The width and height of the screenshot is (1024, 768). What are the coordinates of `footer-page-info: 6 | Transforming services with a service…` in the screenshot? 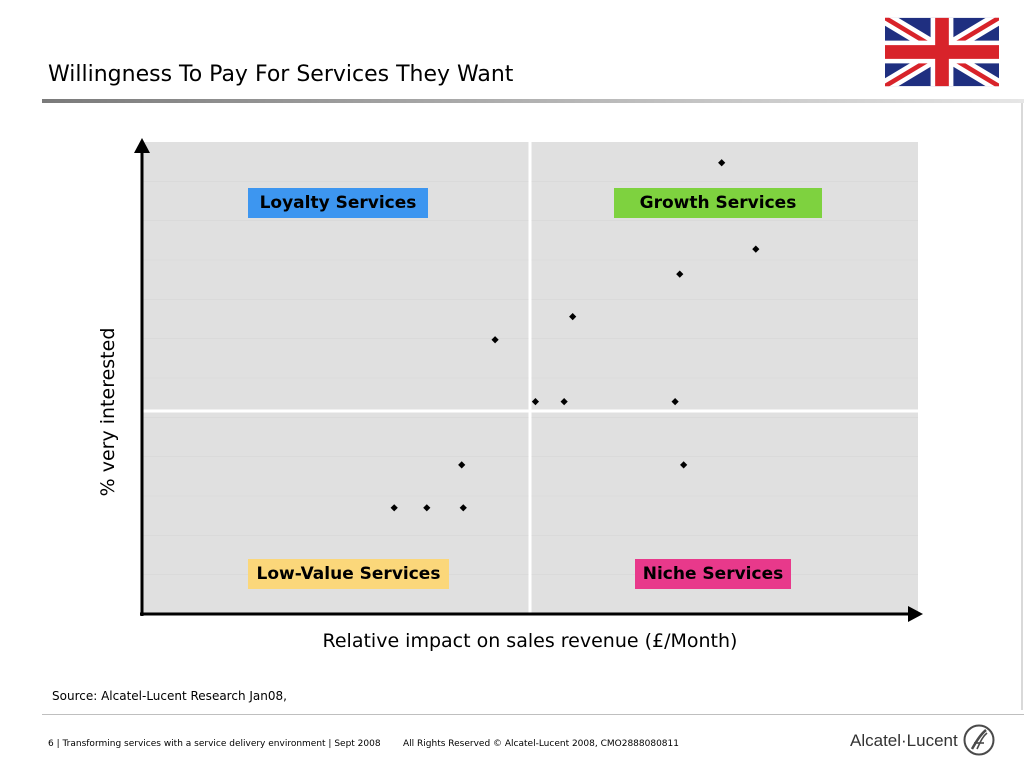 It's located at (214, 744).